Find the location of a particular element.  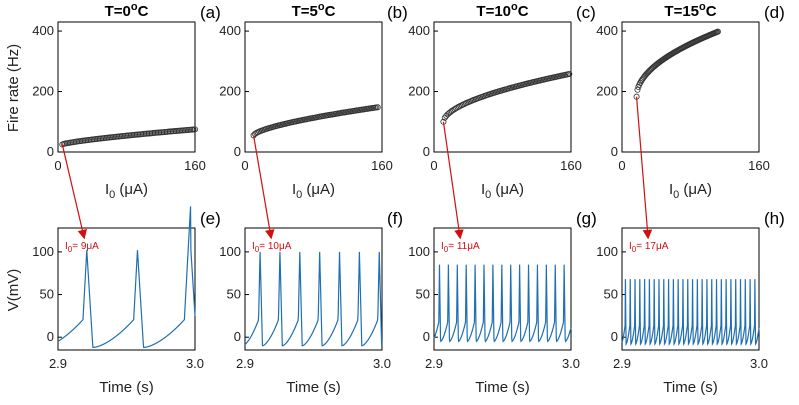

panel-letter: (h) is located at coordinates (774, 218).